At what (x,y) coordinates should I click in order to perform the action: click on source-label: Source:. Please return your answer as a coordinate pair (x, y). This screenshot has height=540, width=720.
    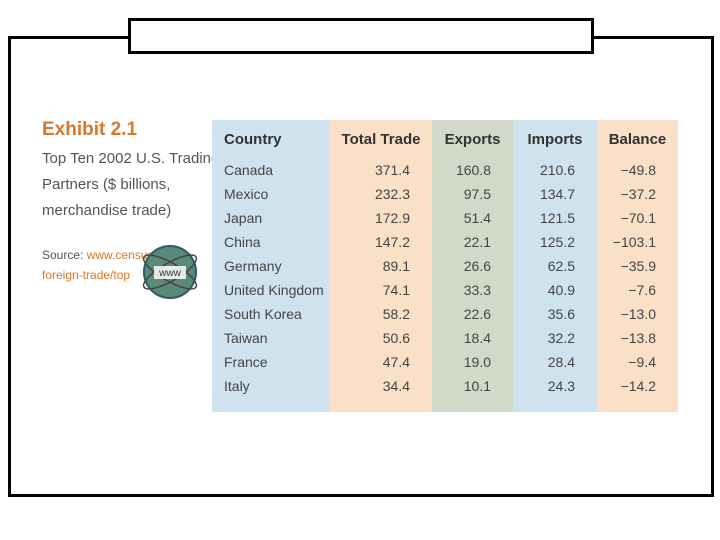
    Looking at the image, I should click on (63, 255).